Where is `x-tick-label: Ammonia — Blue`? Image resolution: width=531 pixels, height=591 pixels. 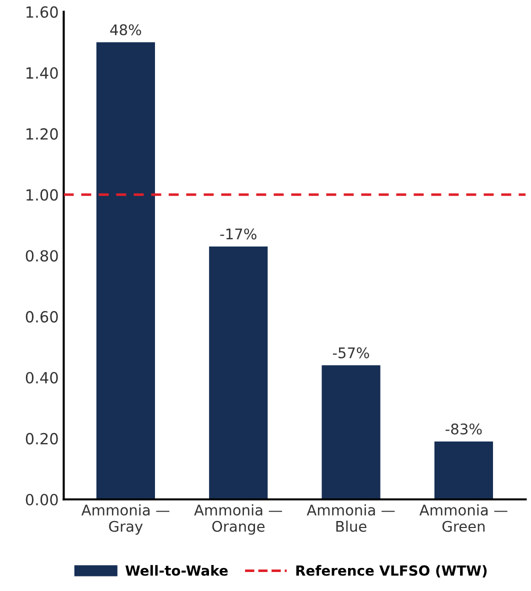 x-tick-label: Ammonia — Blue is located at coordinates (350, 518).